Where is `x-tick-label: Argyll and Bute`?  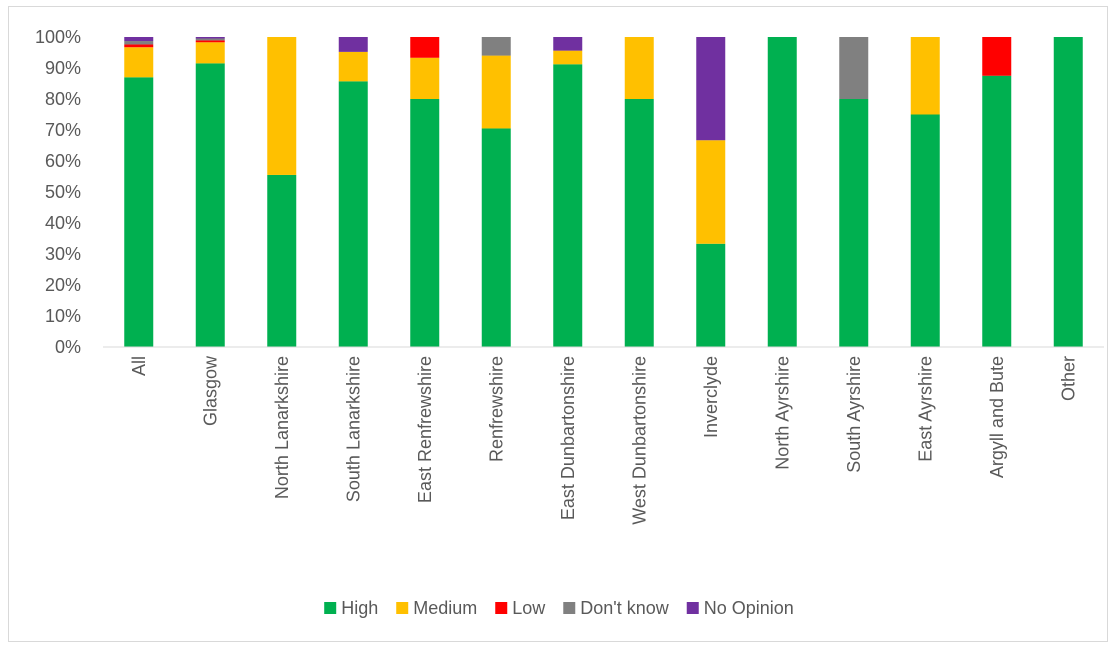 x-tick-label: Argyll and Bute is located at coordinates (997, 417).